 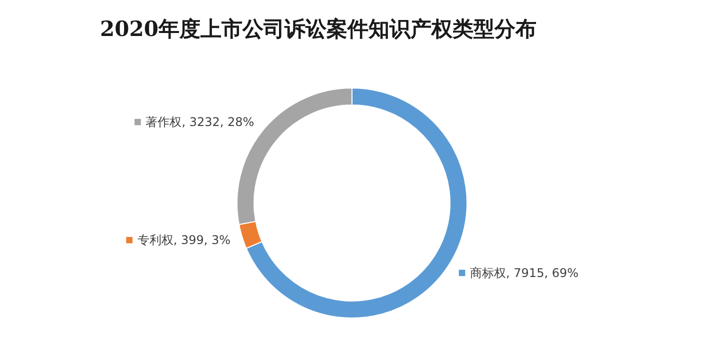 I want to click on legend-label: 著作权, 3232, 28%, so click(x=200, y=122).